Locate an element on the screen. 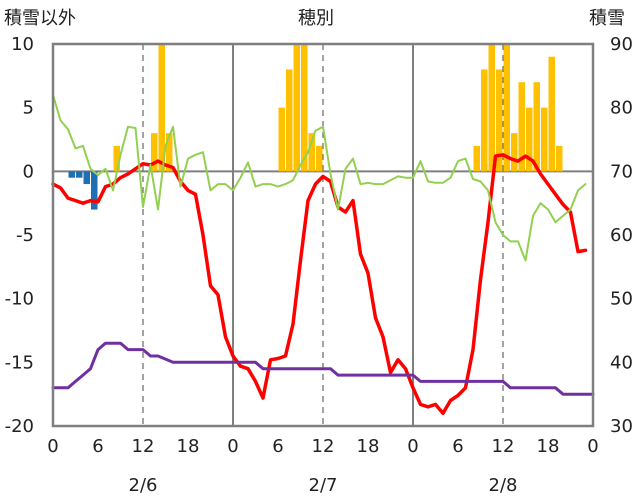  day-label: 2/7 is located at coordinates (323, 485).